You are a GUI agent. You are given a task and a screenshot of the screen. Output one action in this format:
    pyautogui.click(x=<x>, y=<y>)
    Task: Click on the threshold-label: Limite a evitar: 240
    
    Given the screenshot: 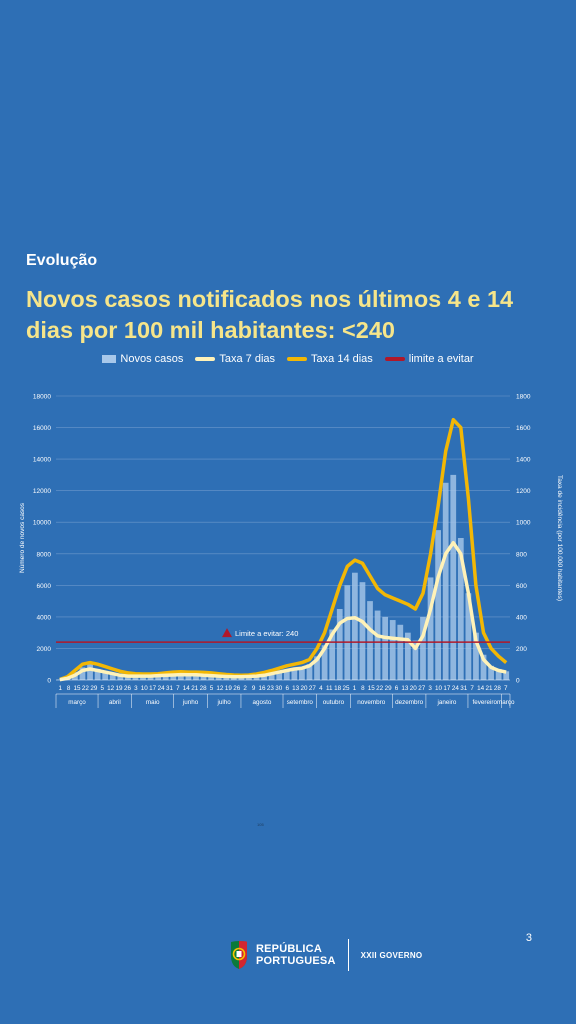 What is the action you would take?
    pyautogui.click(x=266, y=633)
    